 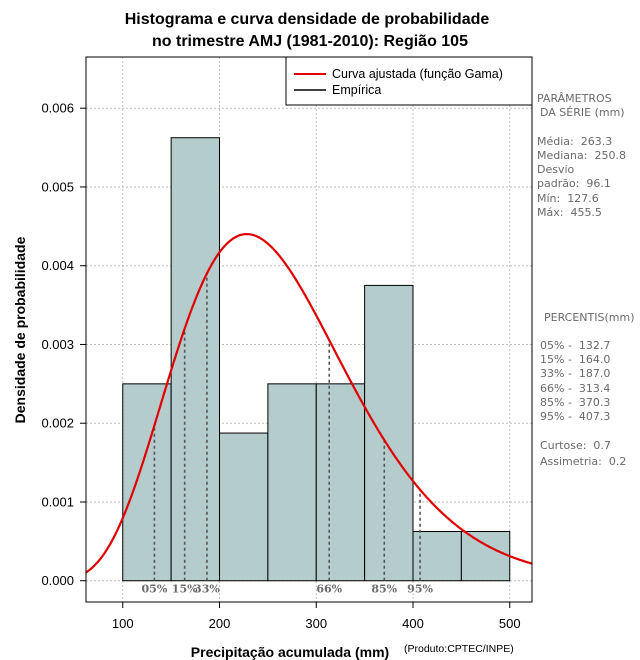 I want to click on legend-empirical-label: Empírica, so click(x=356, y=90).